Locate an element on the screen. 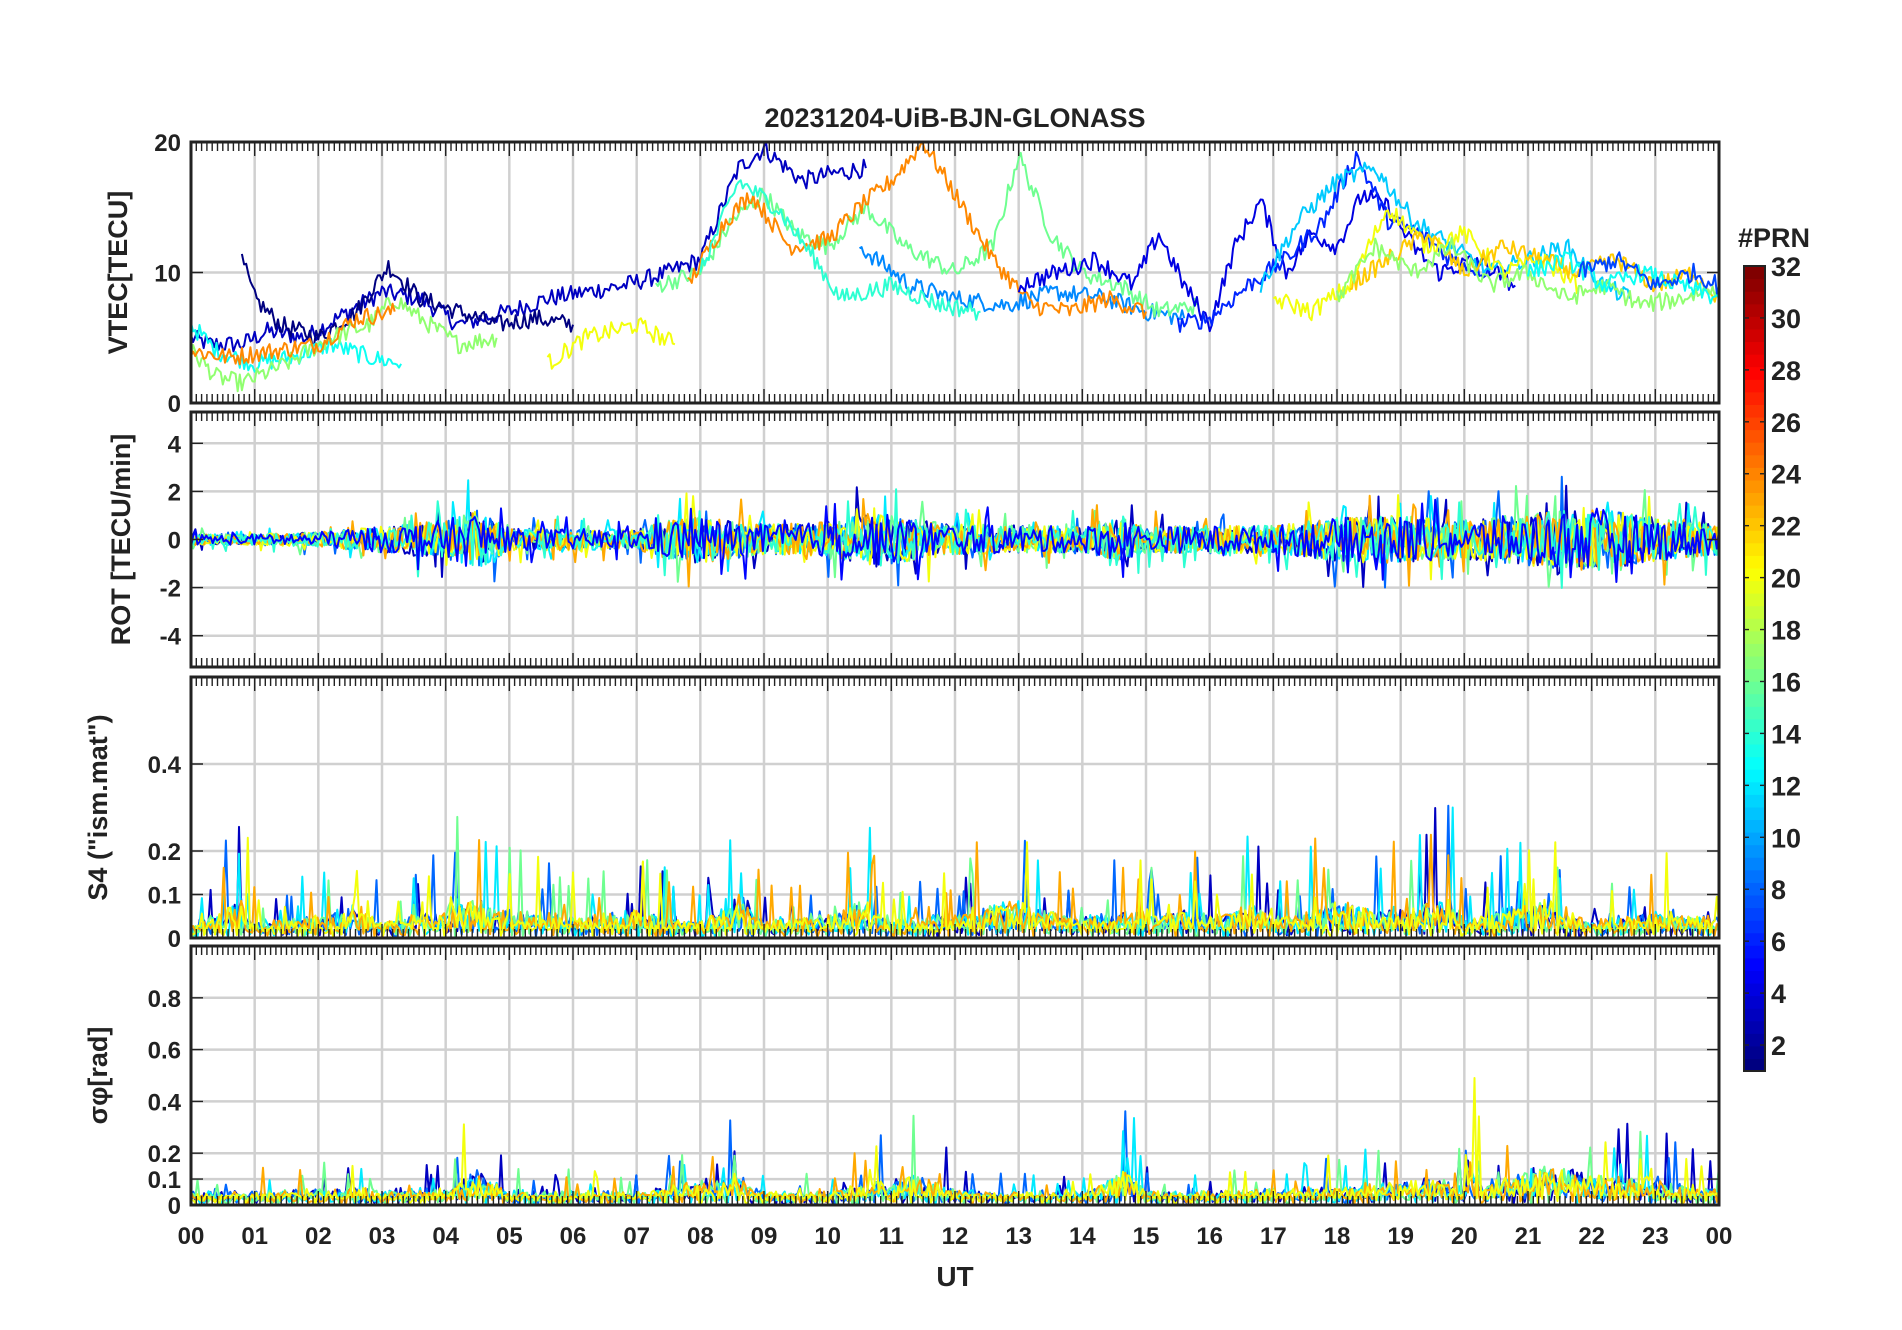  x-tick-label: 13 is located at coordinates (1018, 1236).